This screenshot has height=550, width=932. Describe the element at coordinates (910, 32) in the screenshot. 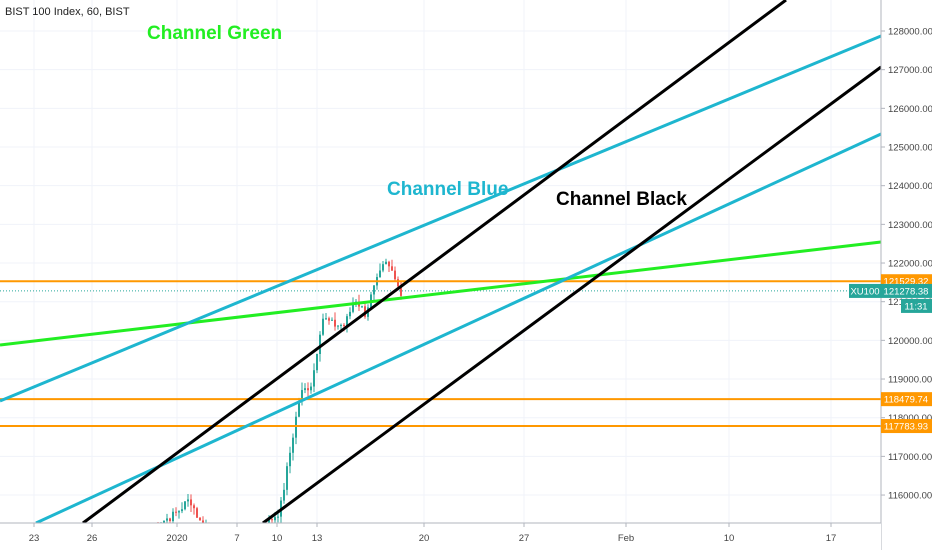

I see `y-tick-label: 128000.00` at that location.